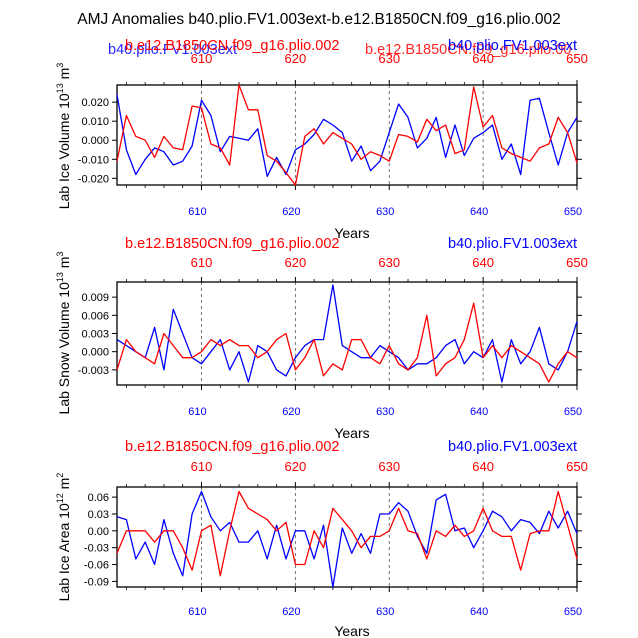 The width and height of the screenshot is (638, 638). What do you see at coordinates (95, 298) in the screenshot?
I see `y-tick-label: 0.009` at bounding box center [95, 298].